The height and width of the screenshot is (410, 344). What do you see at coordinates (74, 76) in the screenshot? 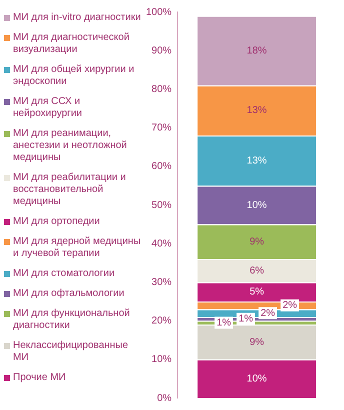
I see `legend-label: МИ для общей хирургии и эндоскопии` at bounding box center [74, 76].